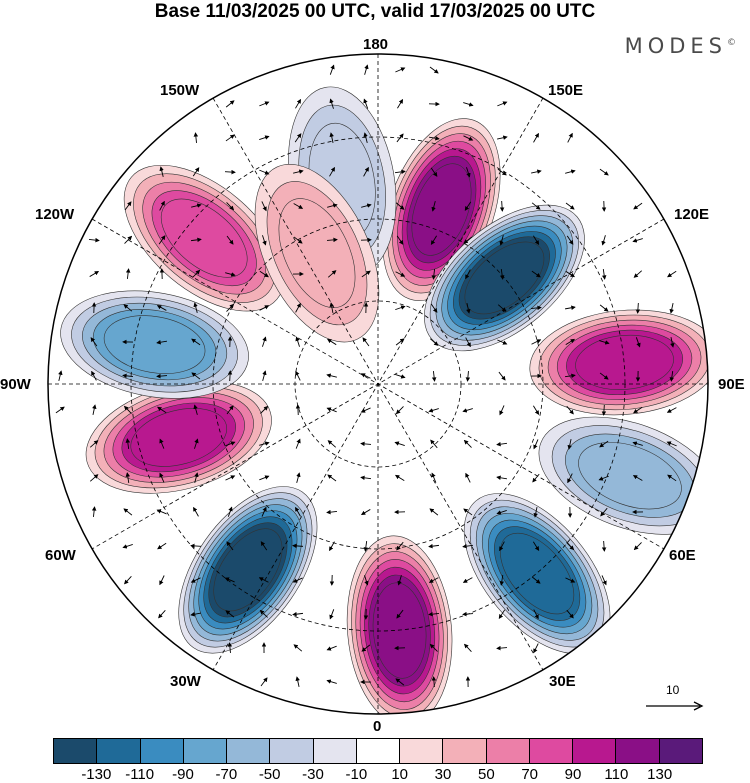  What do you see at coordinates (573, 774) in the screenshot?
I see `colorbar-tick-label: 90` at bounding box center [573, 774].